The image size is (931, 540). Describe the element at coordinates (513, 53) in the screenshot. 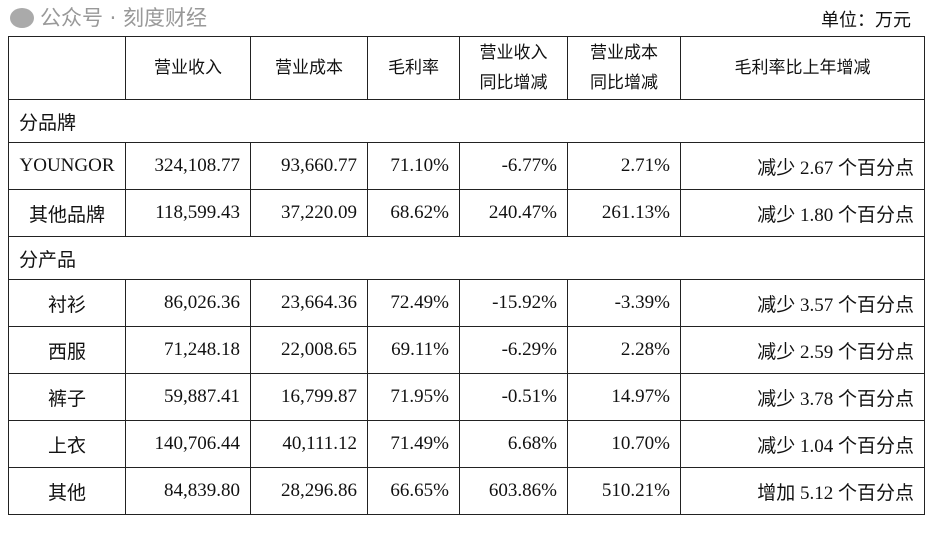

I see `header-line: 营业收入` at that location.